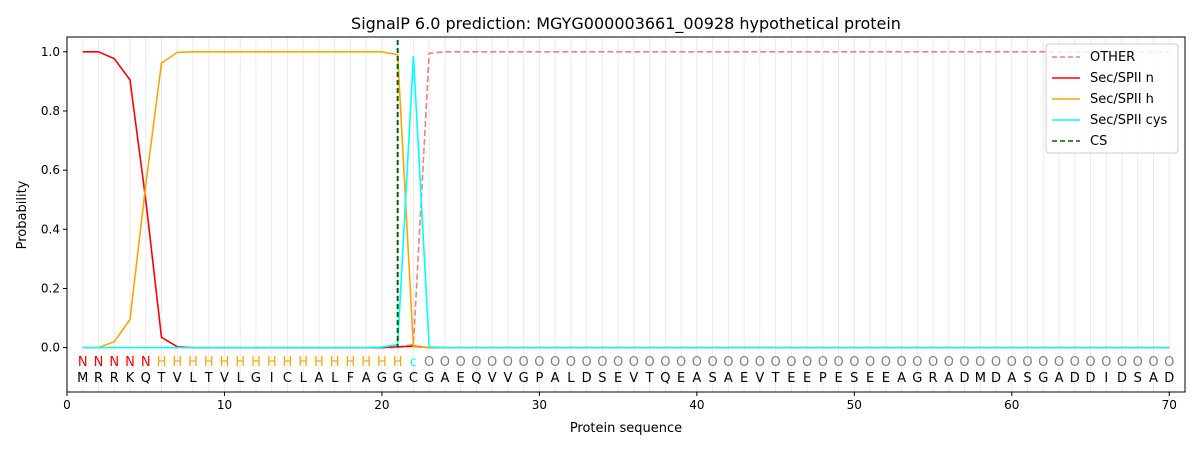  I want to click on x-tick-label: 60, so click(1011, 405).